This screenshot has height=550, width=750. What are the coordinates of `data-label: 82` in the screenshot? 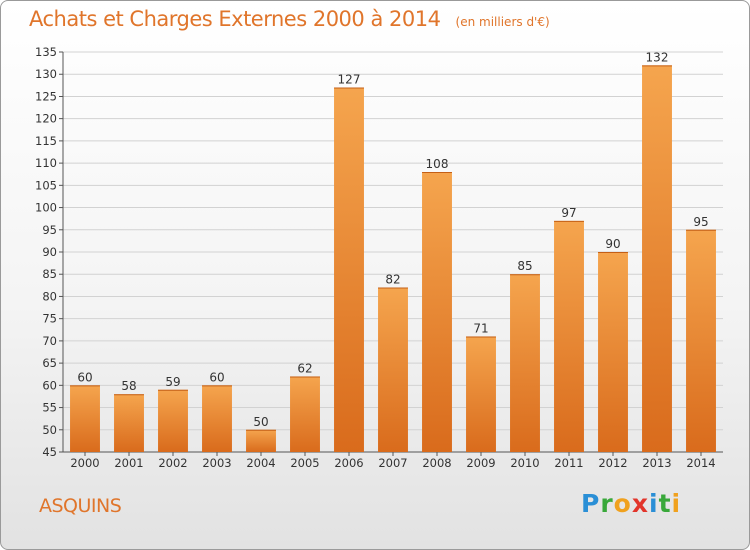 It's located at (392, 280).